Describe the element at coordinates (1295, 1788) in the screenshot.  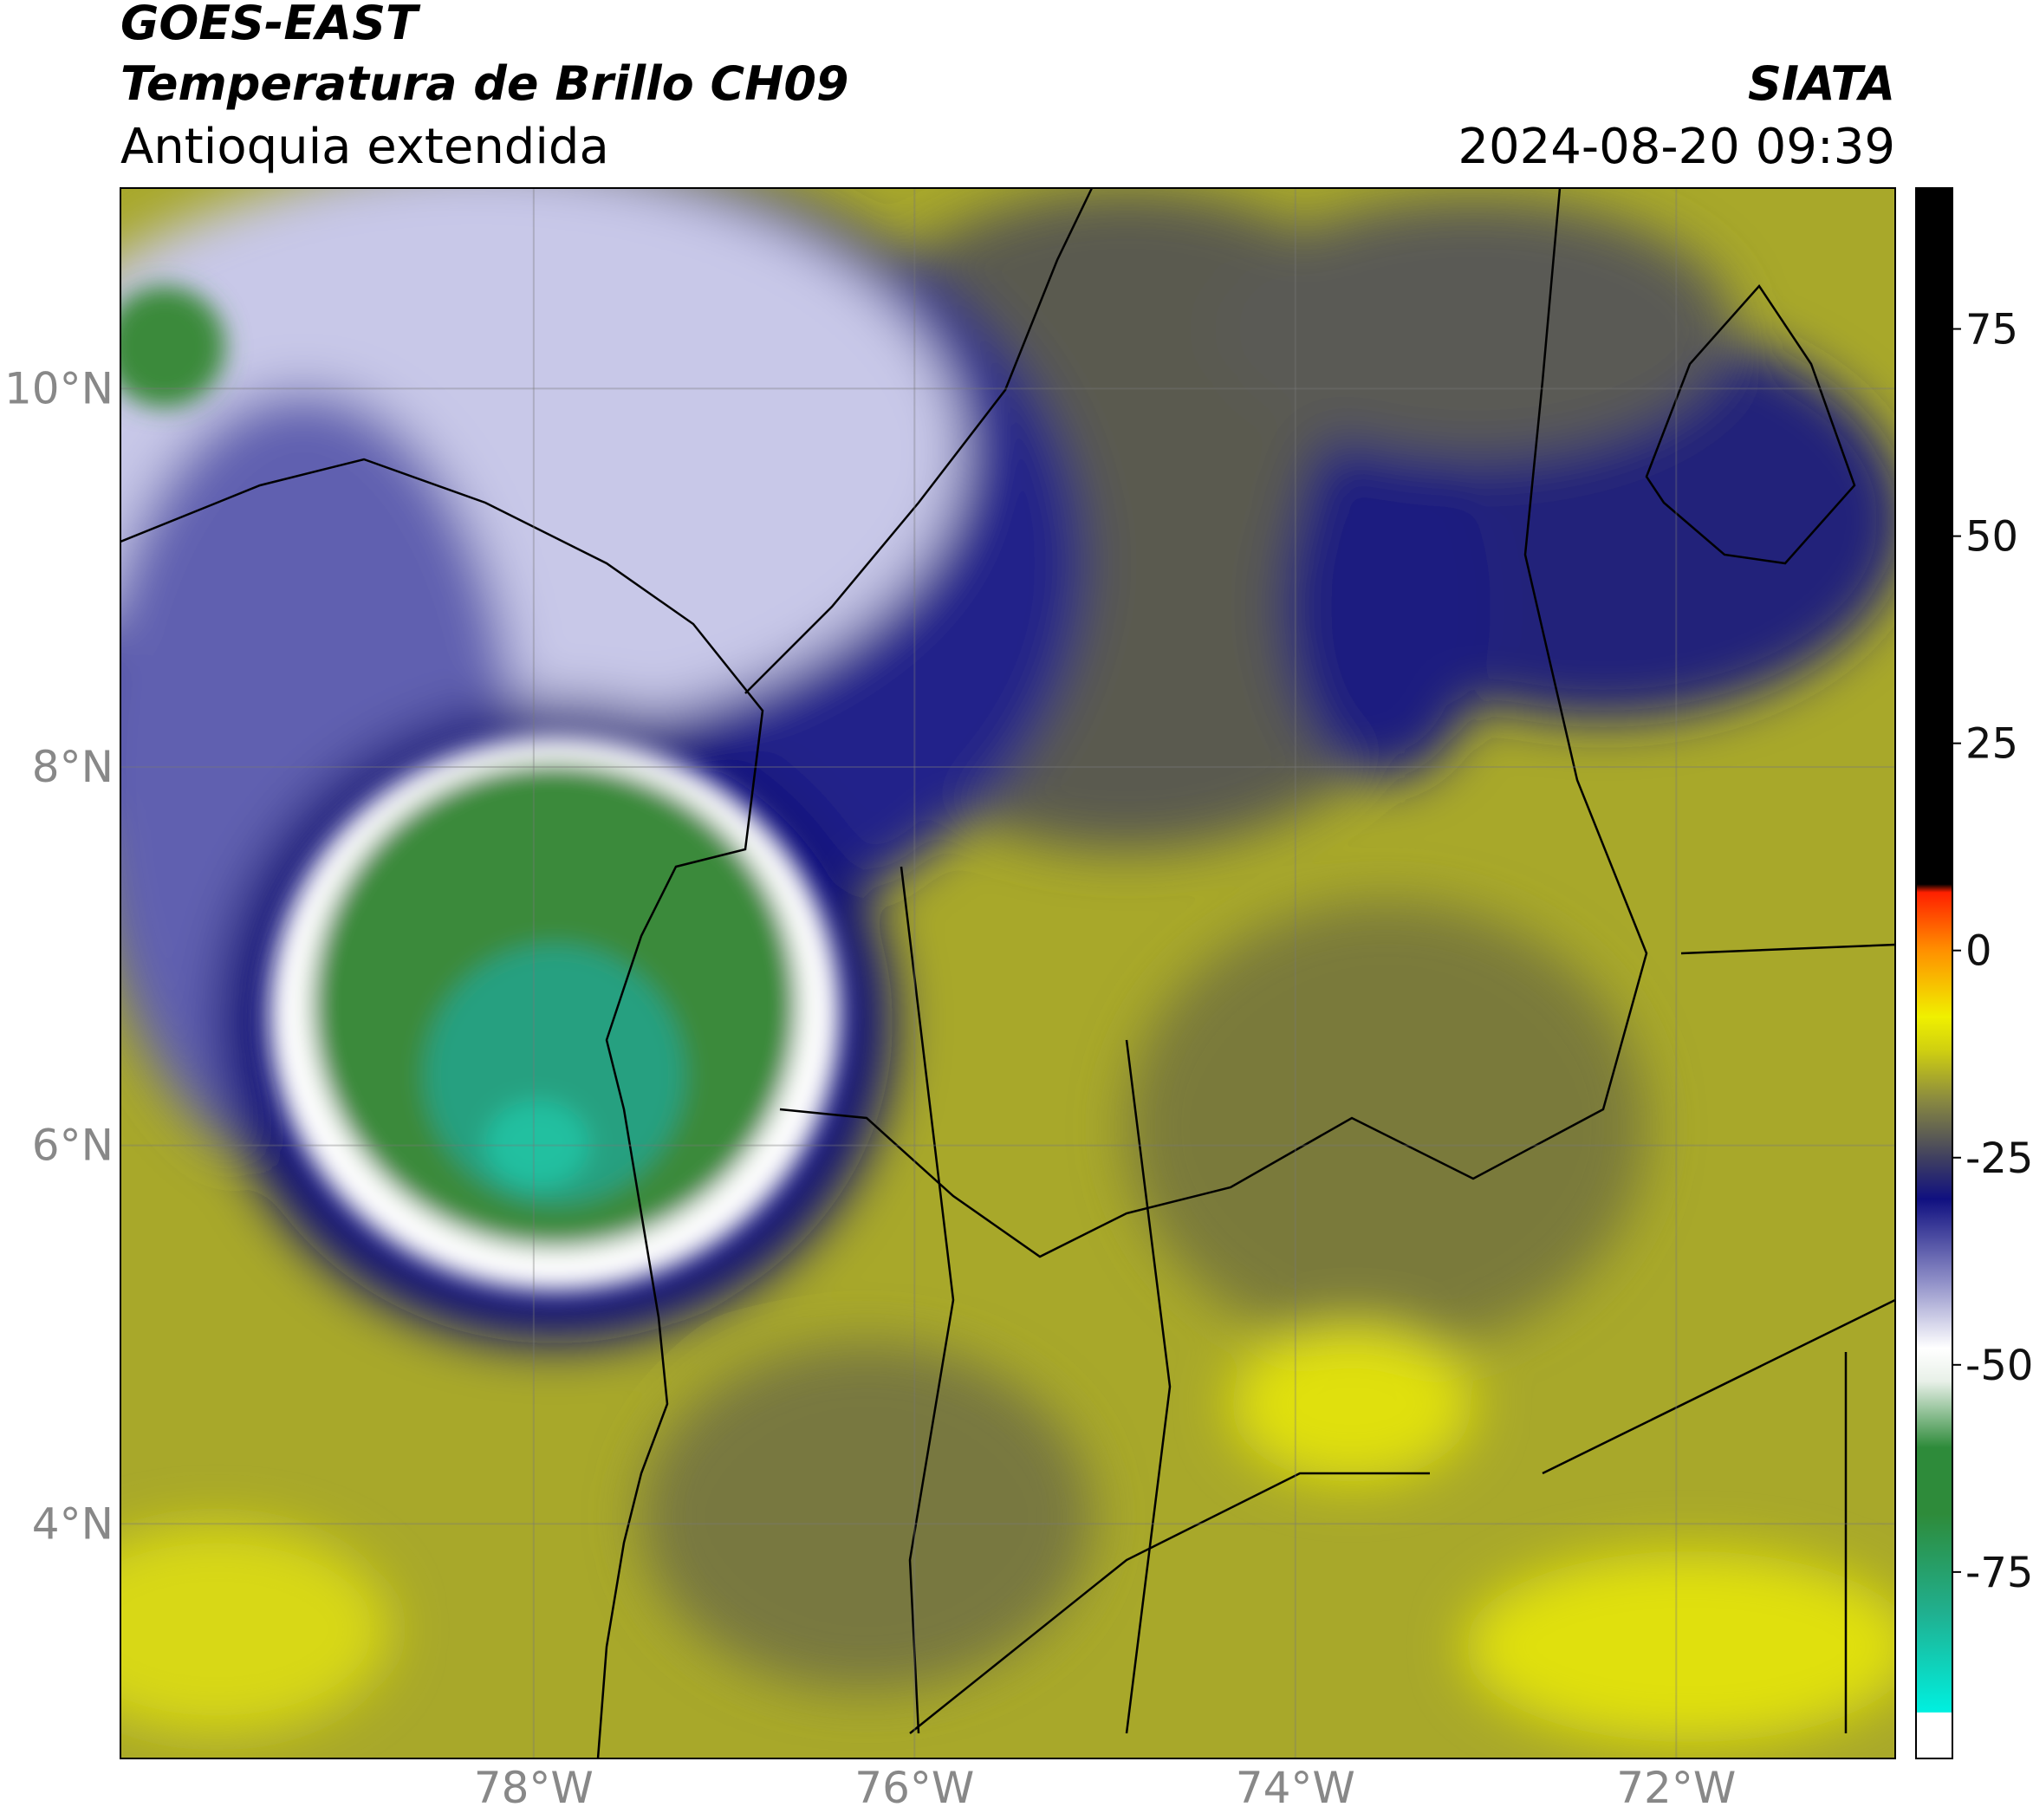
I see `x-tick-label: 74°W` at that location.